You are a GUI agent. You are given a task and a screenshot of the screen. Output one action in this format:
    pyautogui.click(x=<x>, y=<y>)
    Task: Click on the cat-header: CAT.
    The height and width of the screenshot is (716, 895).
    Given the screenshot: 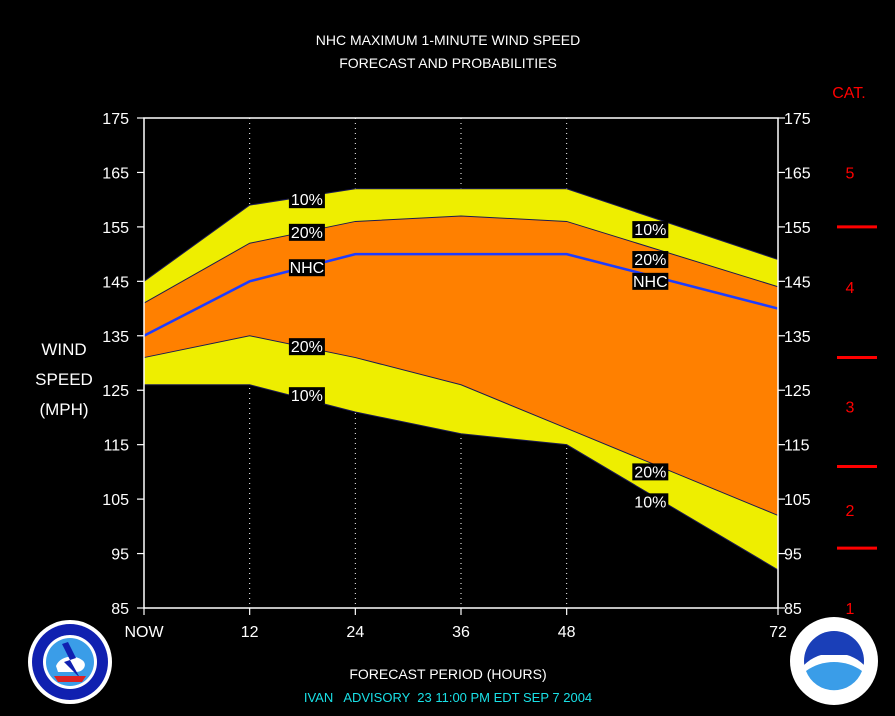 What is the action you would take?
    pyautogui.click(x=848, y=93)
    